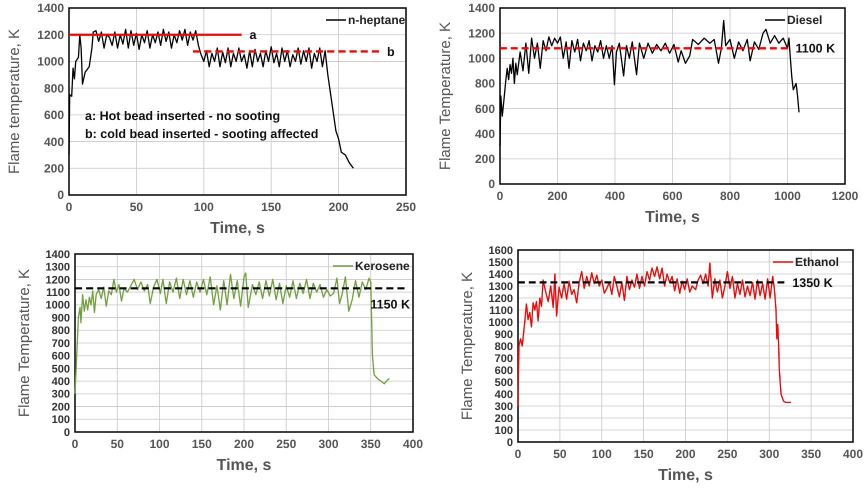 This screenshot has height=495, width=864. What do you see at coordinates (500, 250) in the screenshot?
I see `y-tick-label: 1600` at bounding box center [500, 250].